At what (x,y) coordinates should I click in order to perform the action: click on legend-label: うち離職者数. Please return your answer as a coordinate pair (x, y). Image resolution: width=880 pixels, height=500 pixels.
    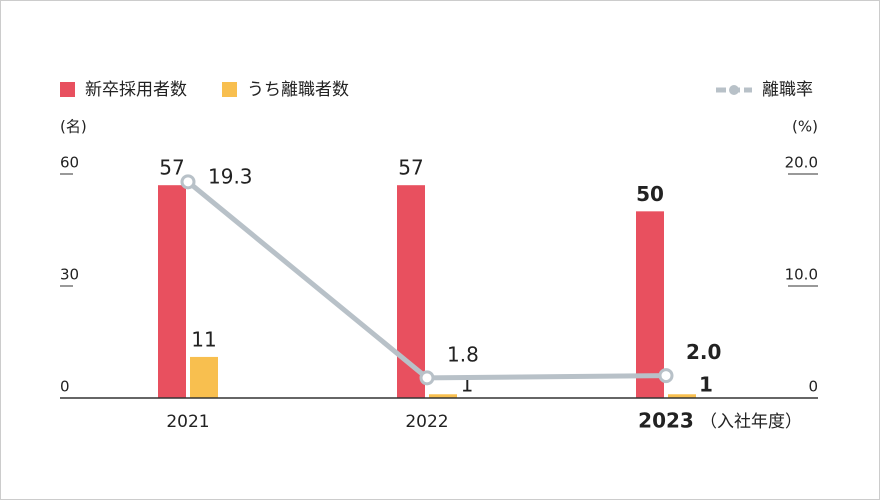
    Looking at the image, I should click on (298, 90).